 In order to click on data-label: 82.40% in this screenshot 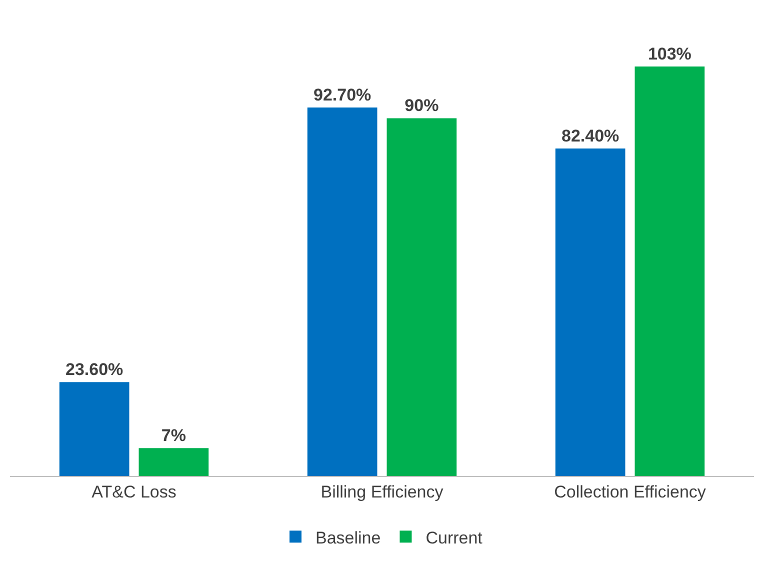, I will do `click(590, 136)`.